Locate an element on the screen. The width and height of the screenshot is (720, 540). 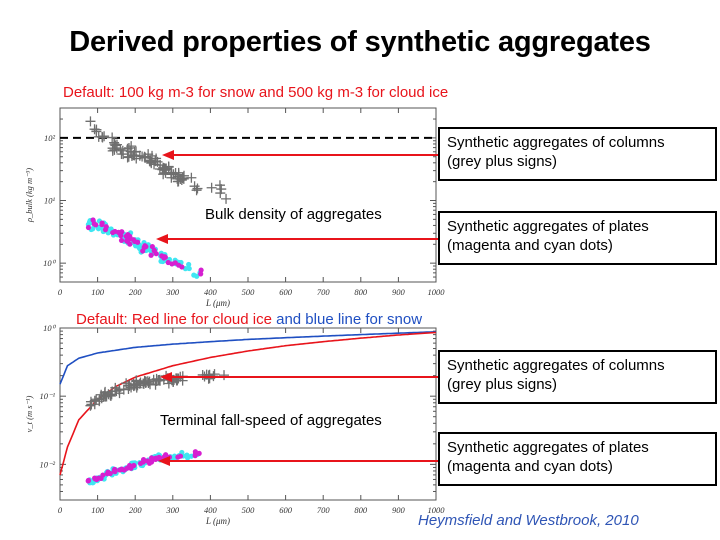
cloud-ice-default-line is located at coordinates (248, 403).